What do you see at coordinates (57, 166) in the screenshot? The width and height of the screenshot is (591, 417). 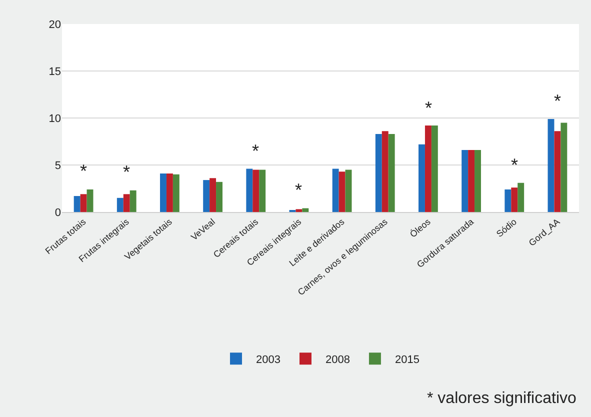 I see `y-tick-label: 5` at bounding box center [57, 166].